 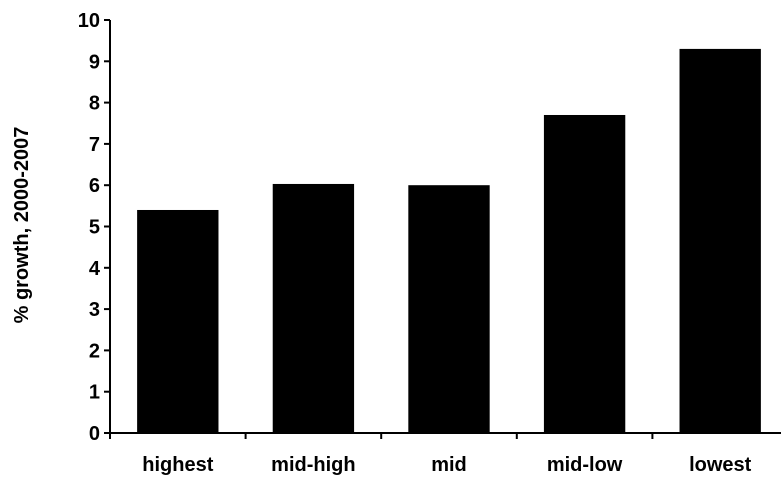 I want to click on x-tick-label-lowest: lowest, so click(x=720, y=465).